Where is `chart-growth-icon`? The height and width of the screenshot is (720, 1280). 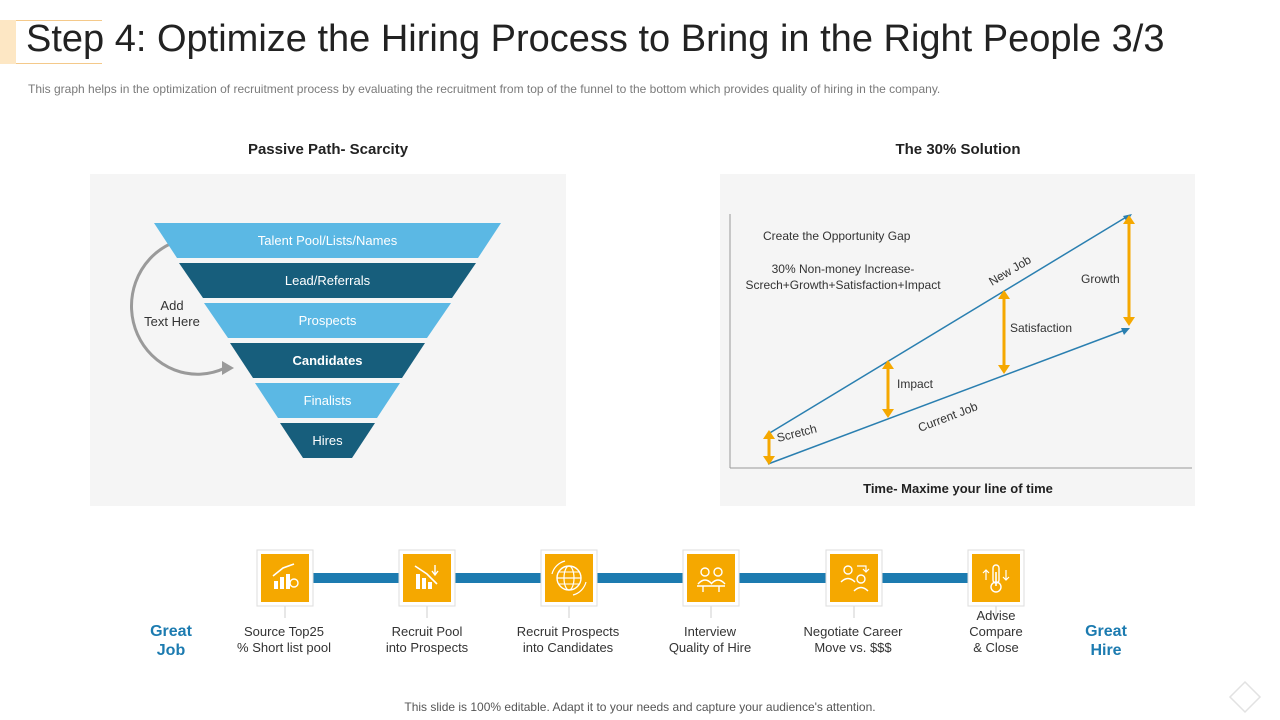
chart-growth-icon is located at coordinates (285, 576).